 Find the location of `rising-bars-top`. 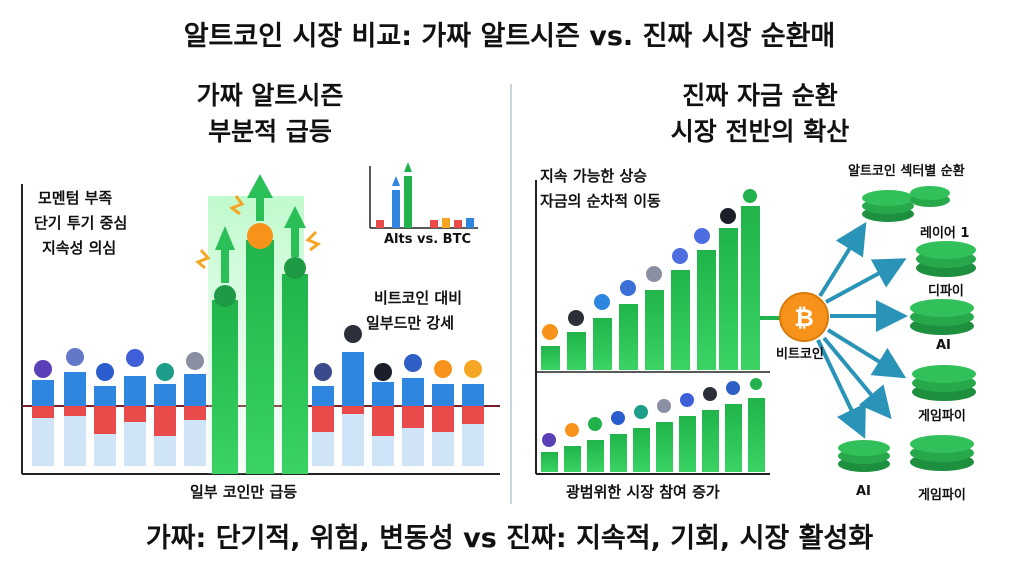

rising-bars-top is located at coordinates (650, 279).